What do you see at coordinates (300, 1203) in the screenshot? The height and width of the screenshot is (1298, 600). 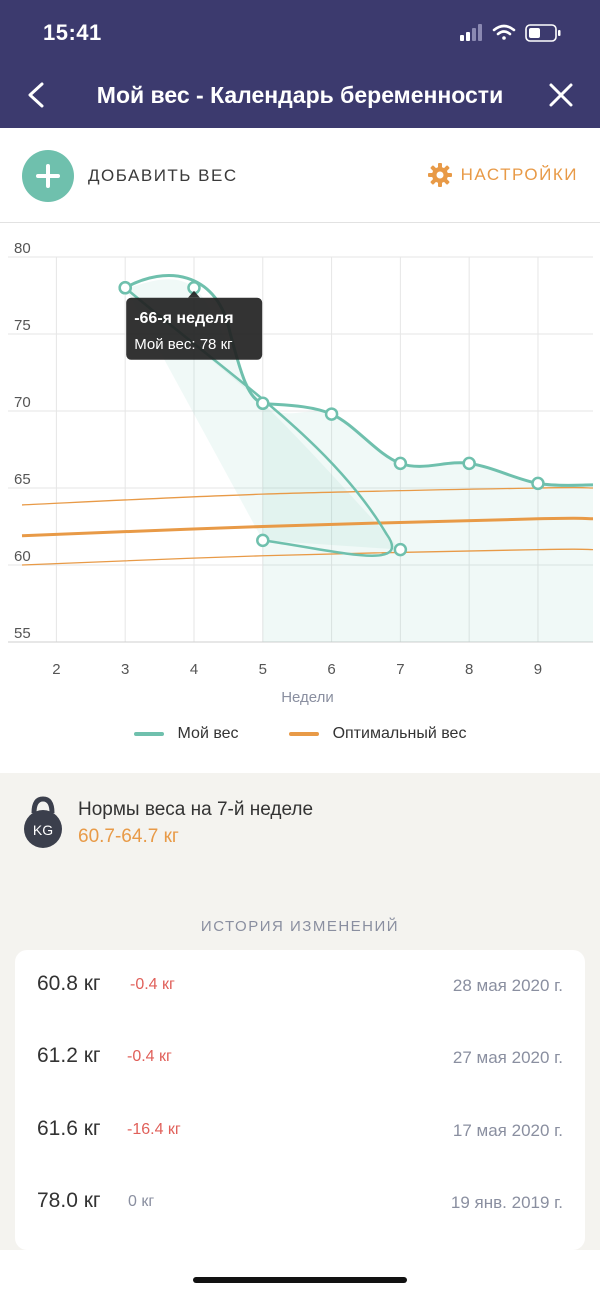 I see `history-row: 78.0 кг 0 кг 19 янв. 2019 г.` at bounding box center [300, 1203].